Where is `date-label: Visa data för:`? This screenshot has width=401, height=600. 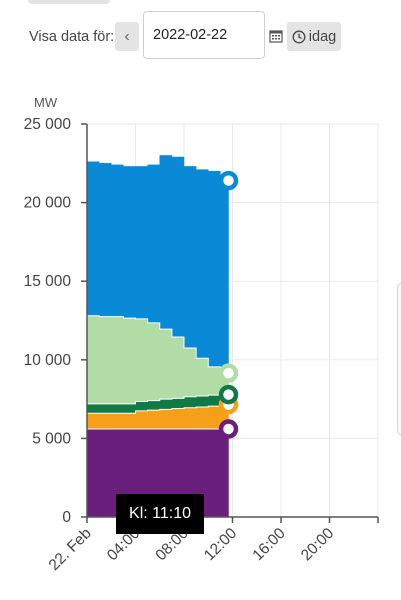 date-label: Visa data för: is located at coordinates (72, 37).